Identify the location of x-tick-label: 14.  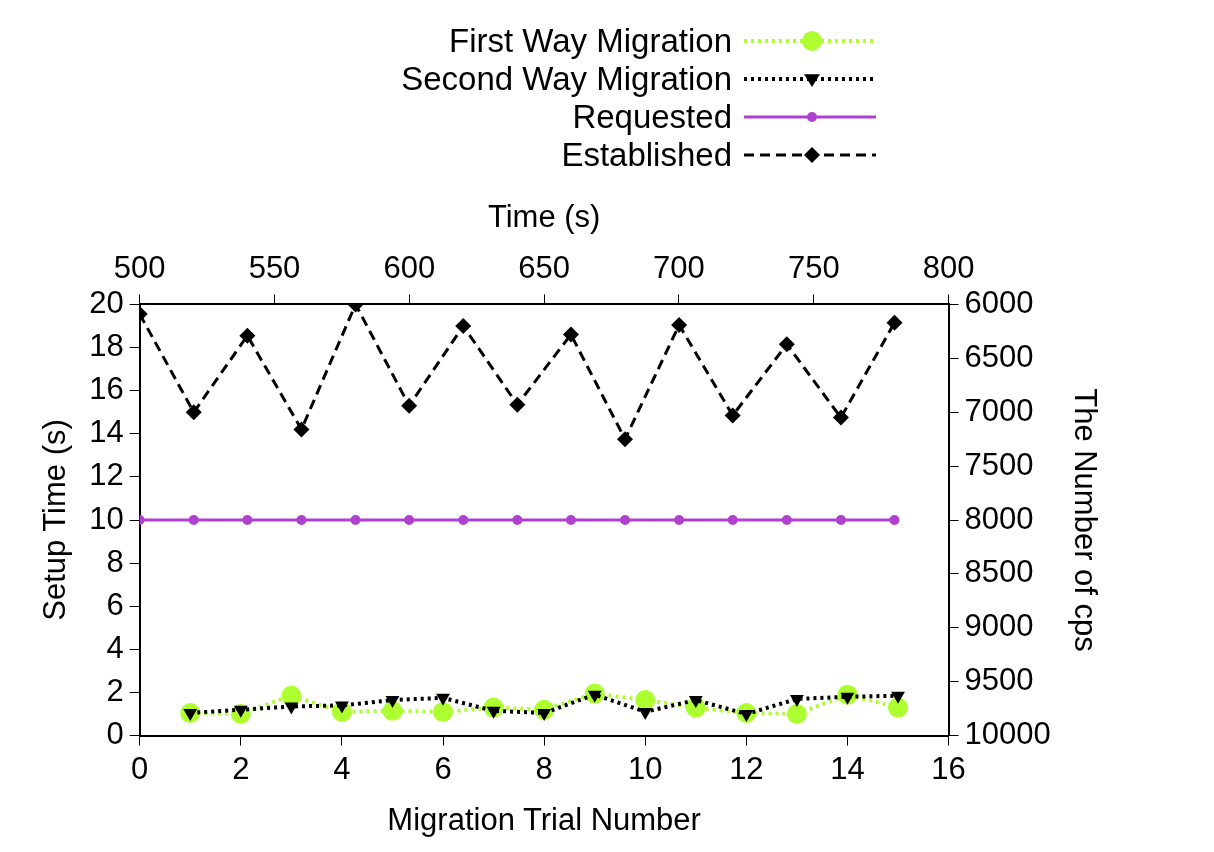
(847, 768).